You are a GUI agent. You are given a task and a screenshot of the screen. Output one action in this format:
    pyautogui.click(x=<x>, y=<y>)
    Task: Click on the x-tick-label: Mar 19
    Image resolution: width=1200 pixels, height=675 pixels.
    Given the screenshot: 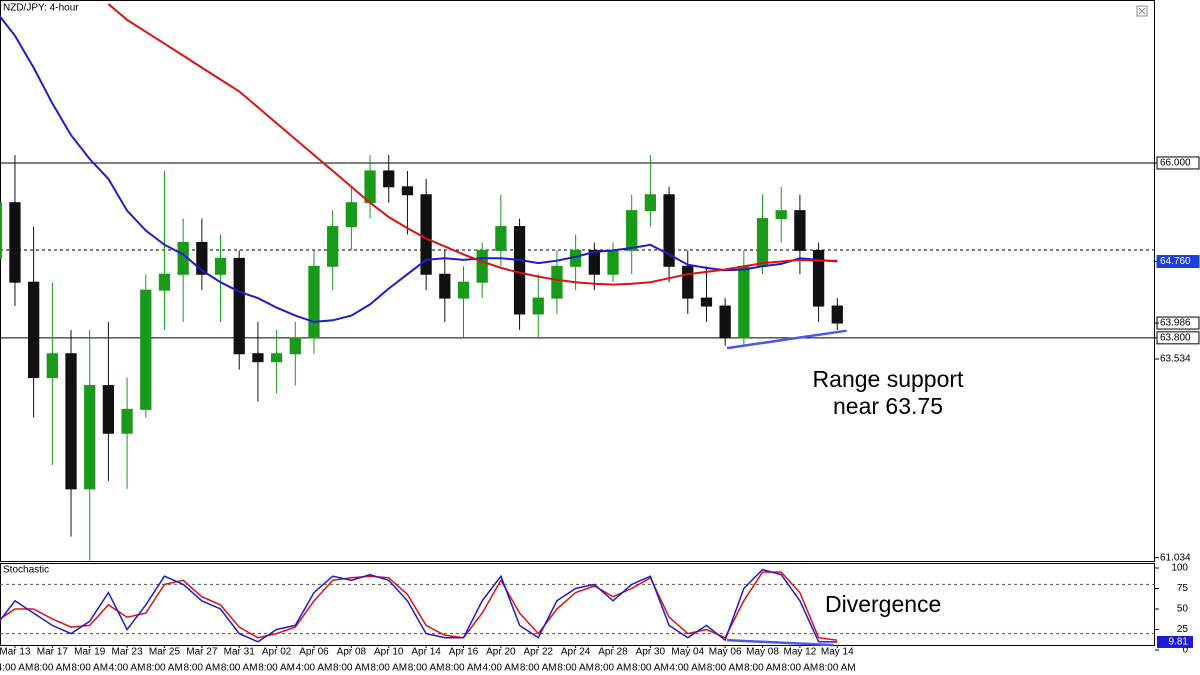 What is the action you would take?
    pyautogui.click(x=90, y=652)
    